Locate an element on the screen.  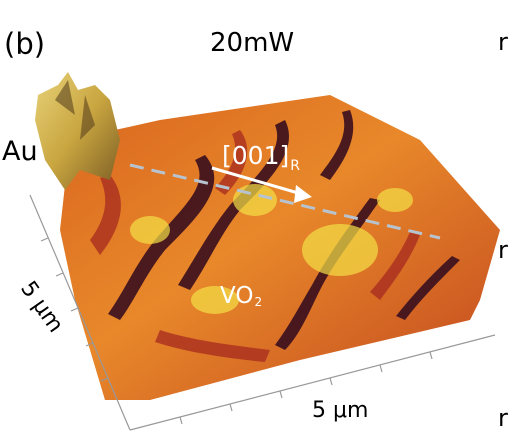
edge-fragment-top: r is located at coordinates (503, 42).